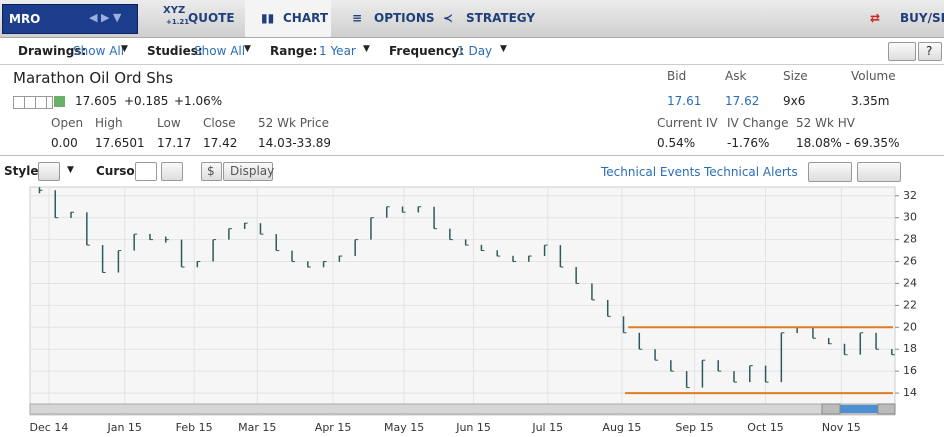 The height and width of the screenshot is (437, 944). I want to click on tab-label: STRATEGY, so click(501, 18).